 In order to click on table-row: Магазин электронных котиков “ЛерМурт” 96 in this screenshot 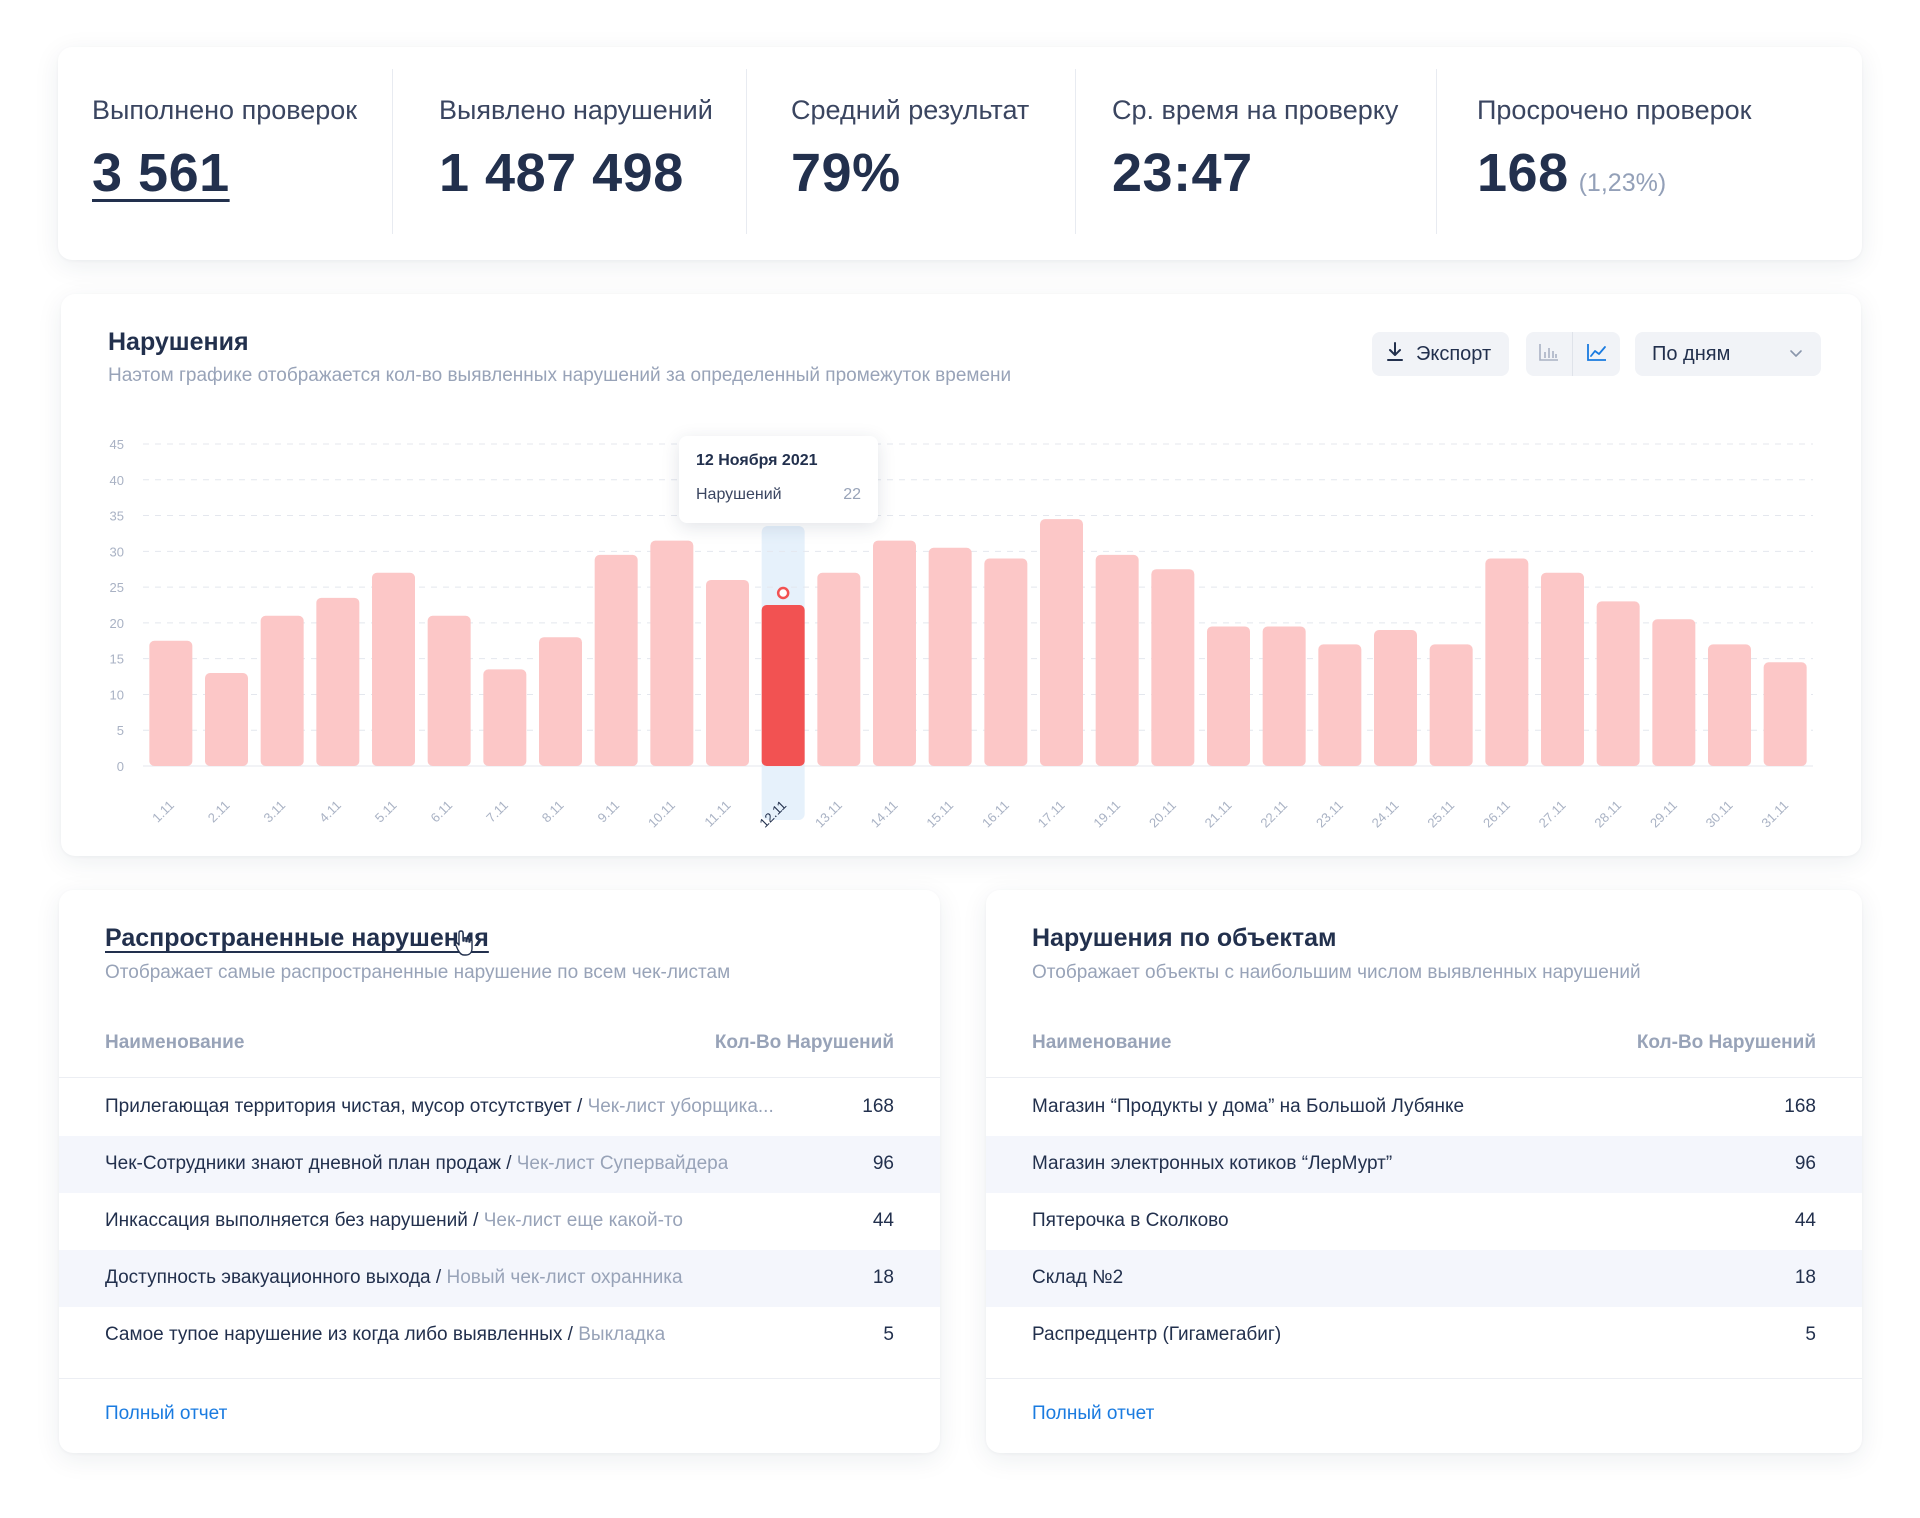, I will do `click(1424, 1164)`.